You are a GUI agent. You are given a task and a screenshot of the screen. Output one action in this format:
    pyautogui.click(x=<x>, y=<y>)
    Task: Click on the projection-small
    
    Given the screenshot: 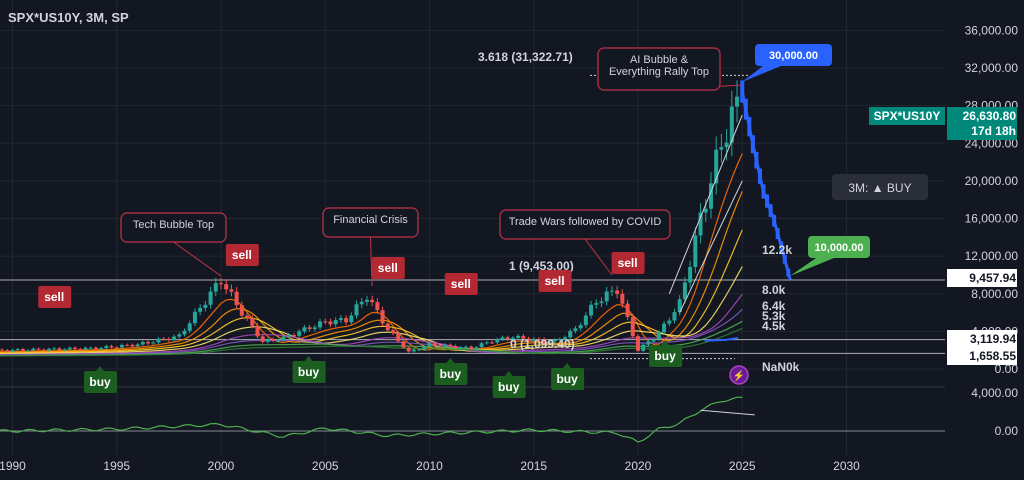 What is the action you would take?
    pyautogui.click(x=721, y=339)
    